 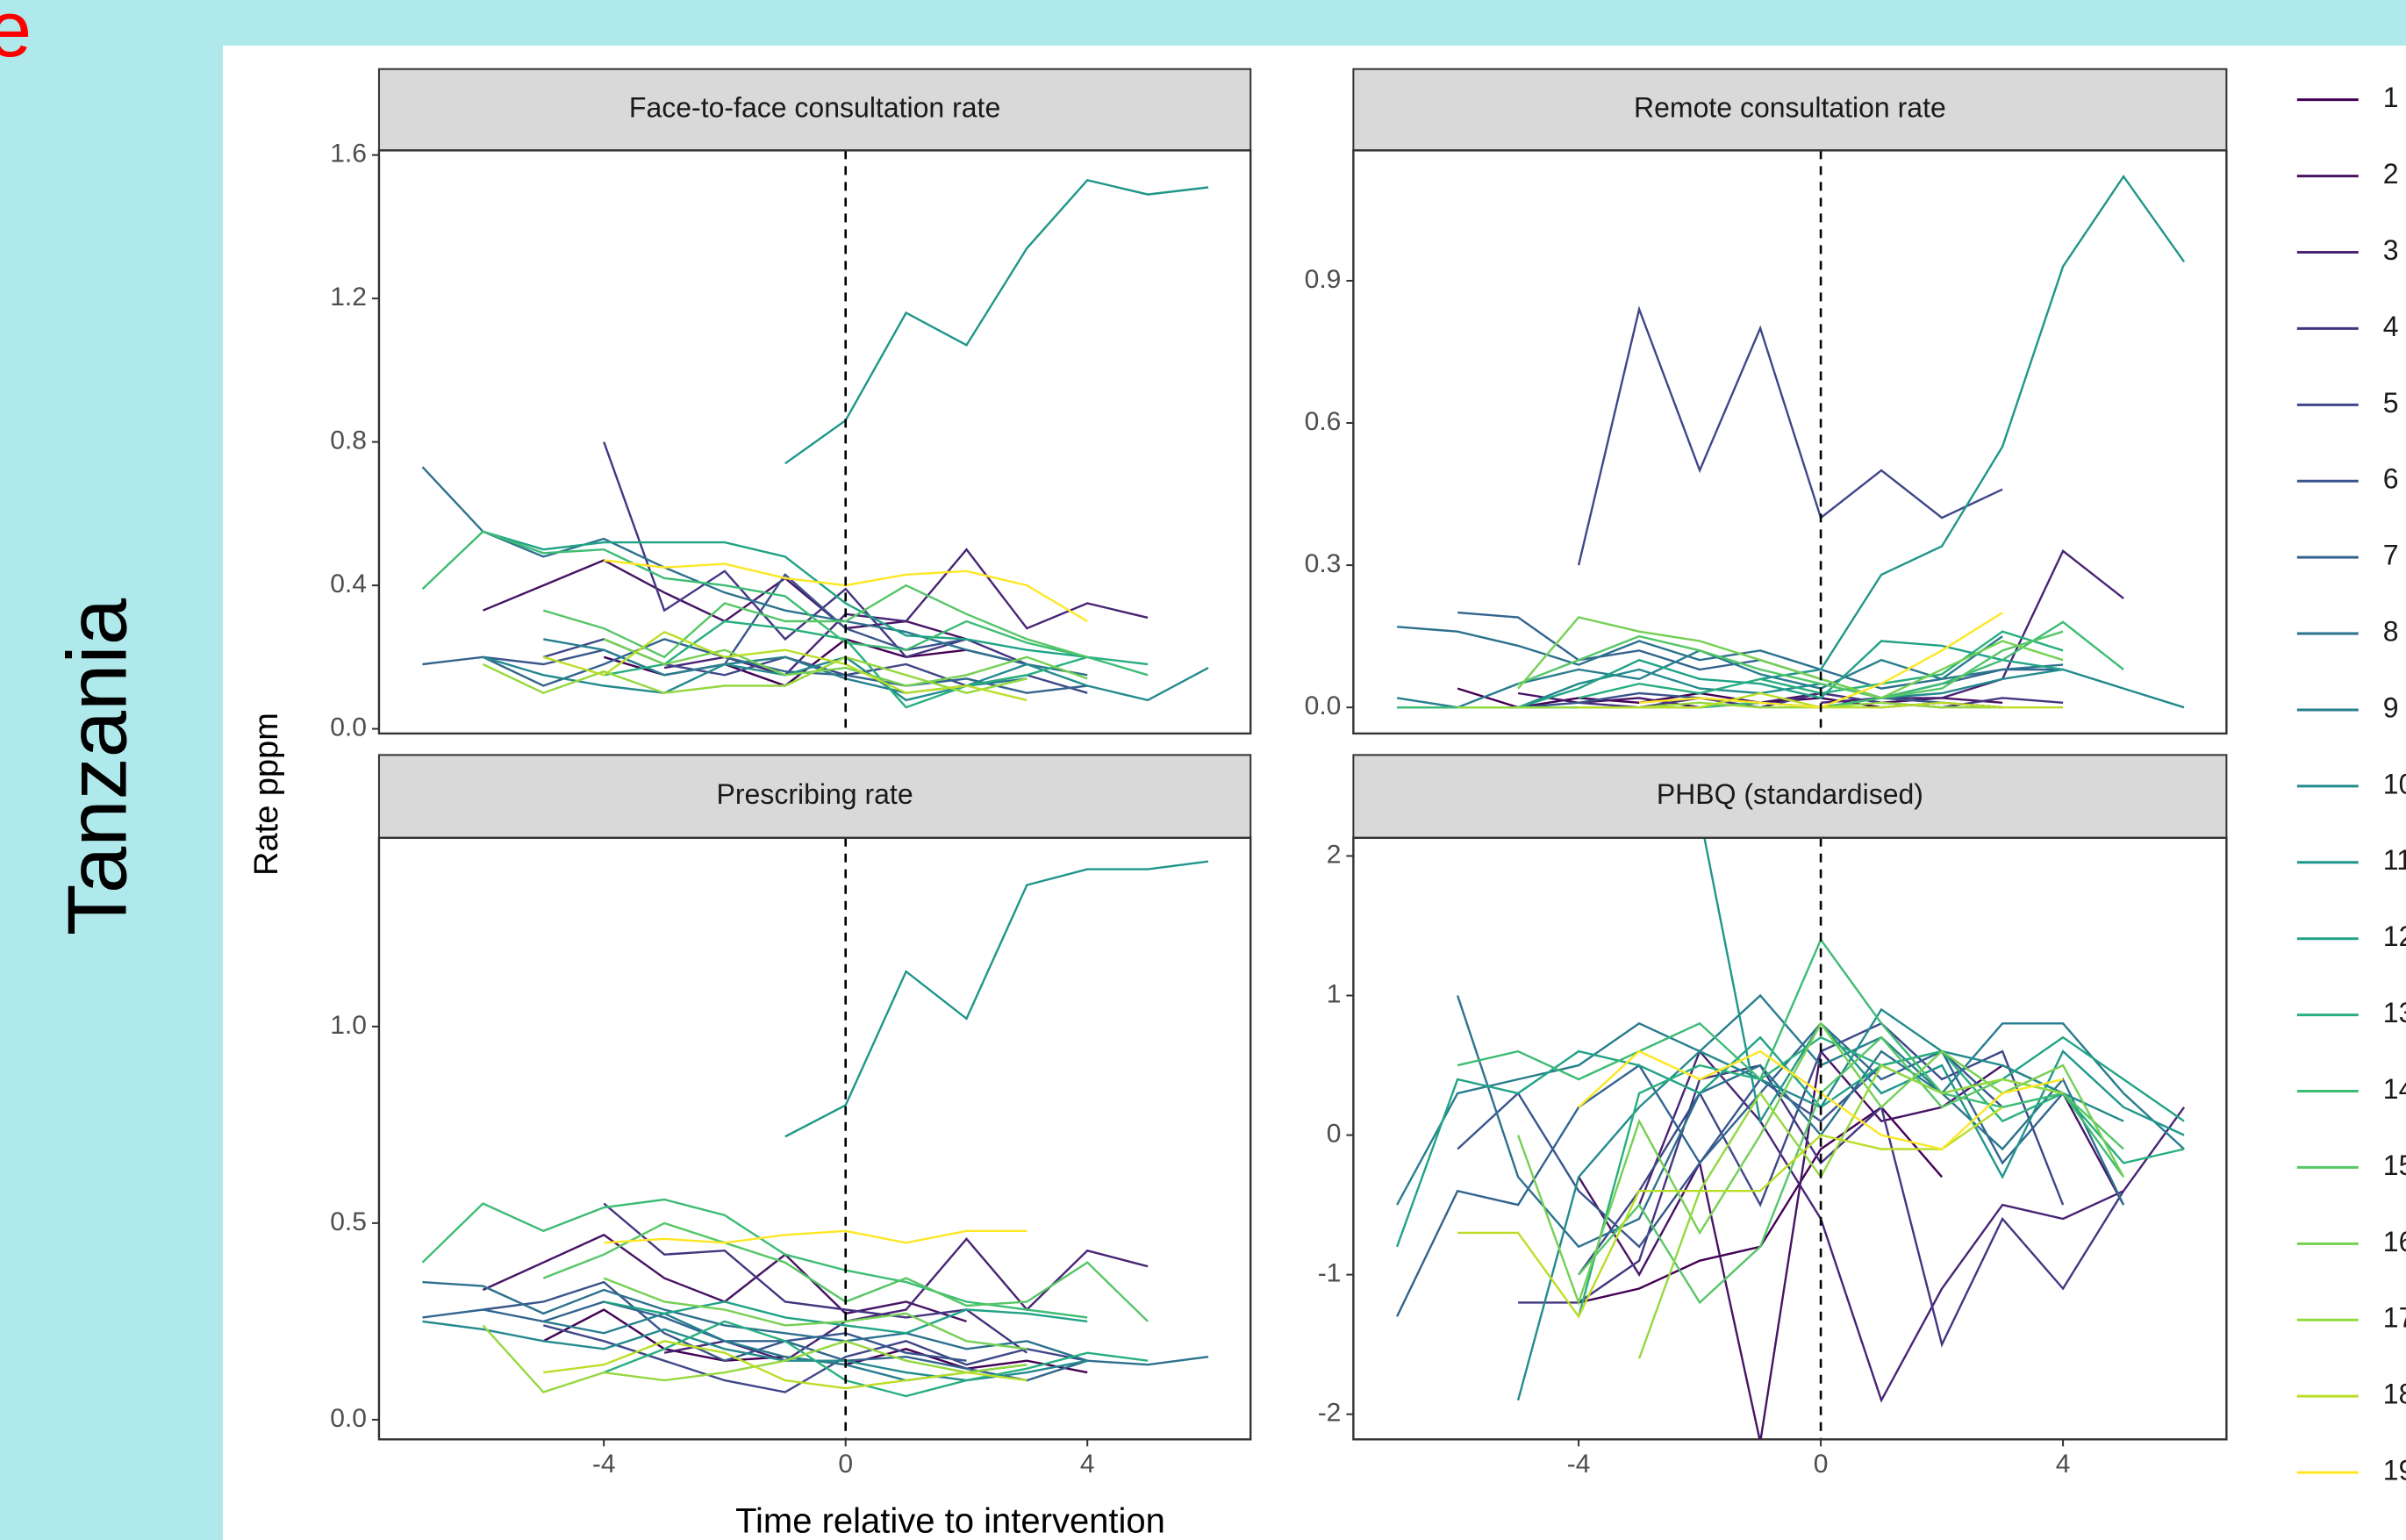 I want to click on y-tick-label: 0.8, so click(x=348, y=440).